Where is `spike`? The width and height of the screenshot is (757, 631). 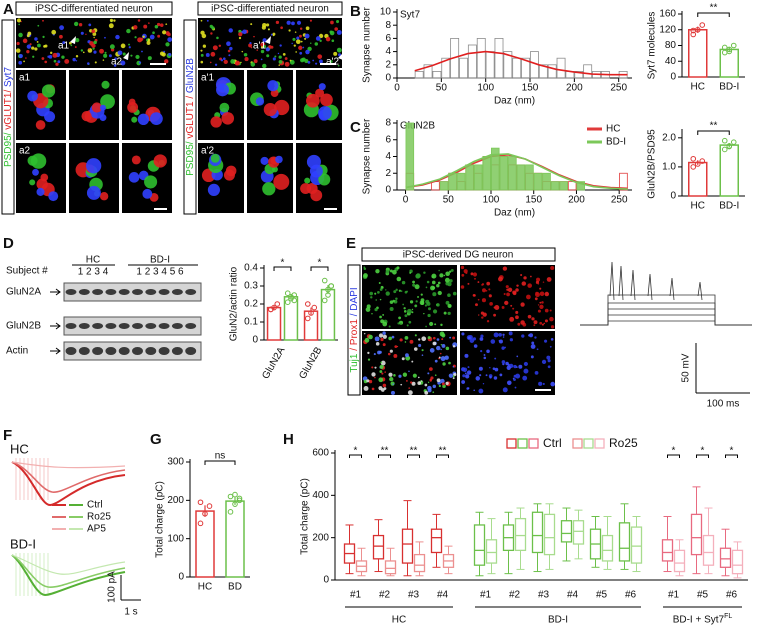 spike is located at coordinates (700, 291).